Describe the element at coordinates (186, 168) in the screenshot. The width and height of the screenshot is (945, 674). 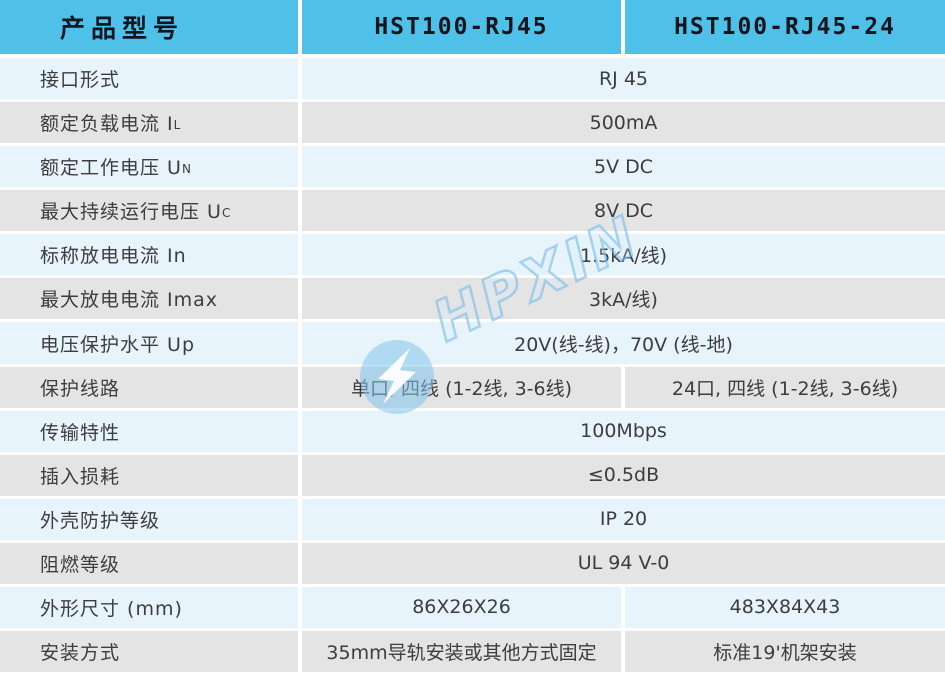
I see `spec-label-subscript: N` at that location.